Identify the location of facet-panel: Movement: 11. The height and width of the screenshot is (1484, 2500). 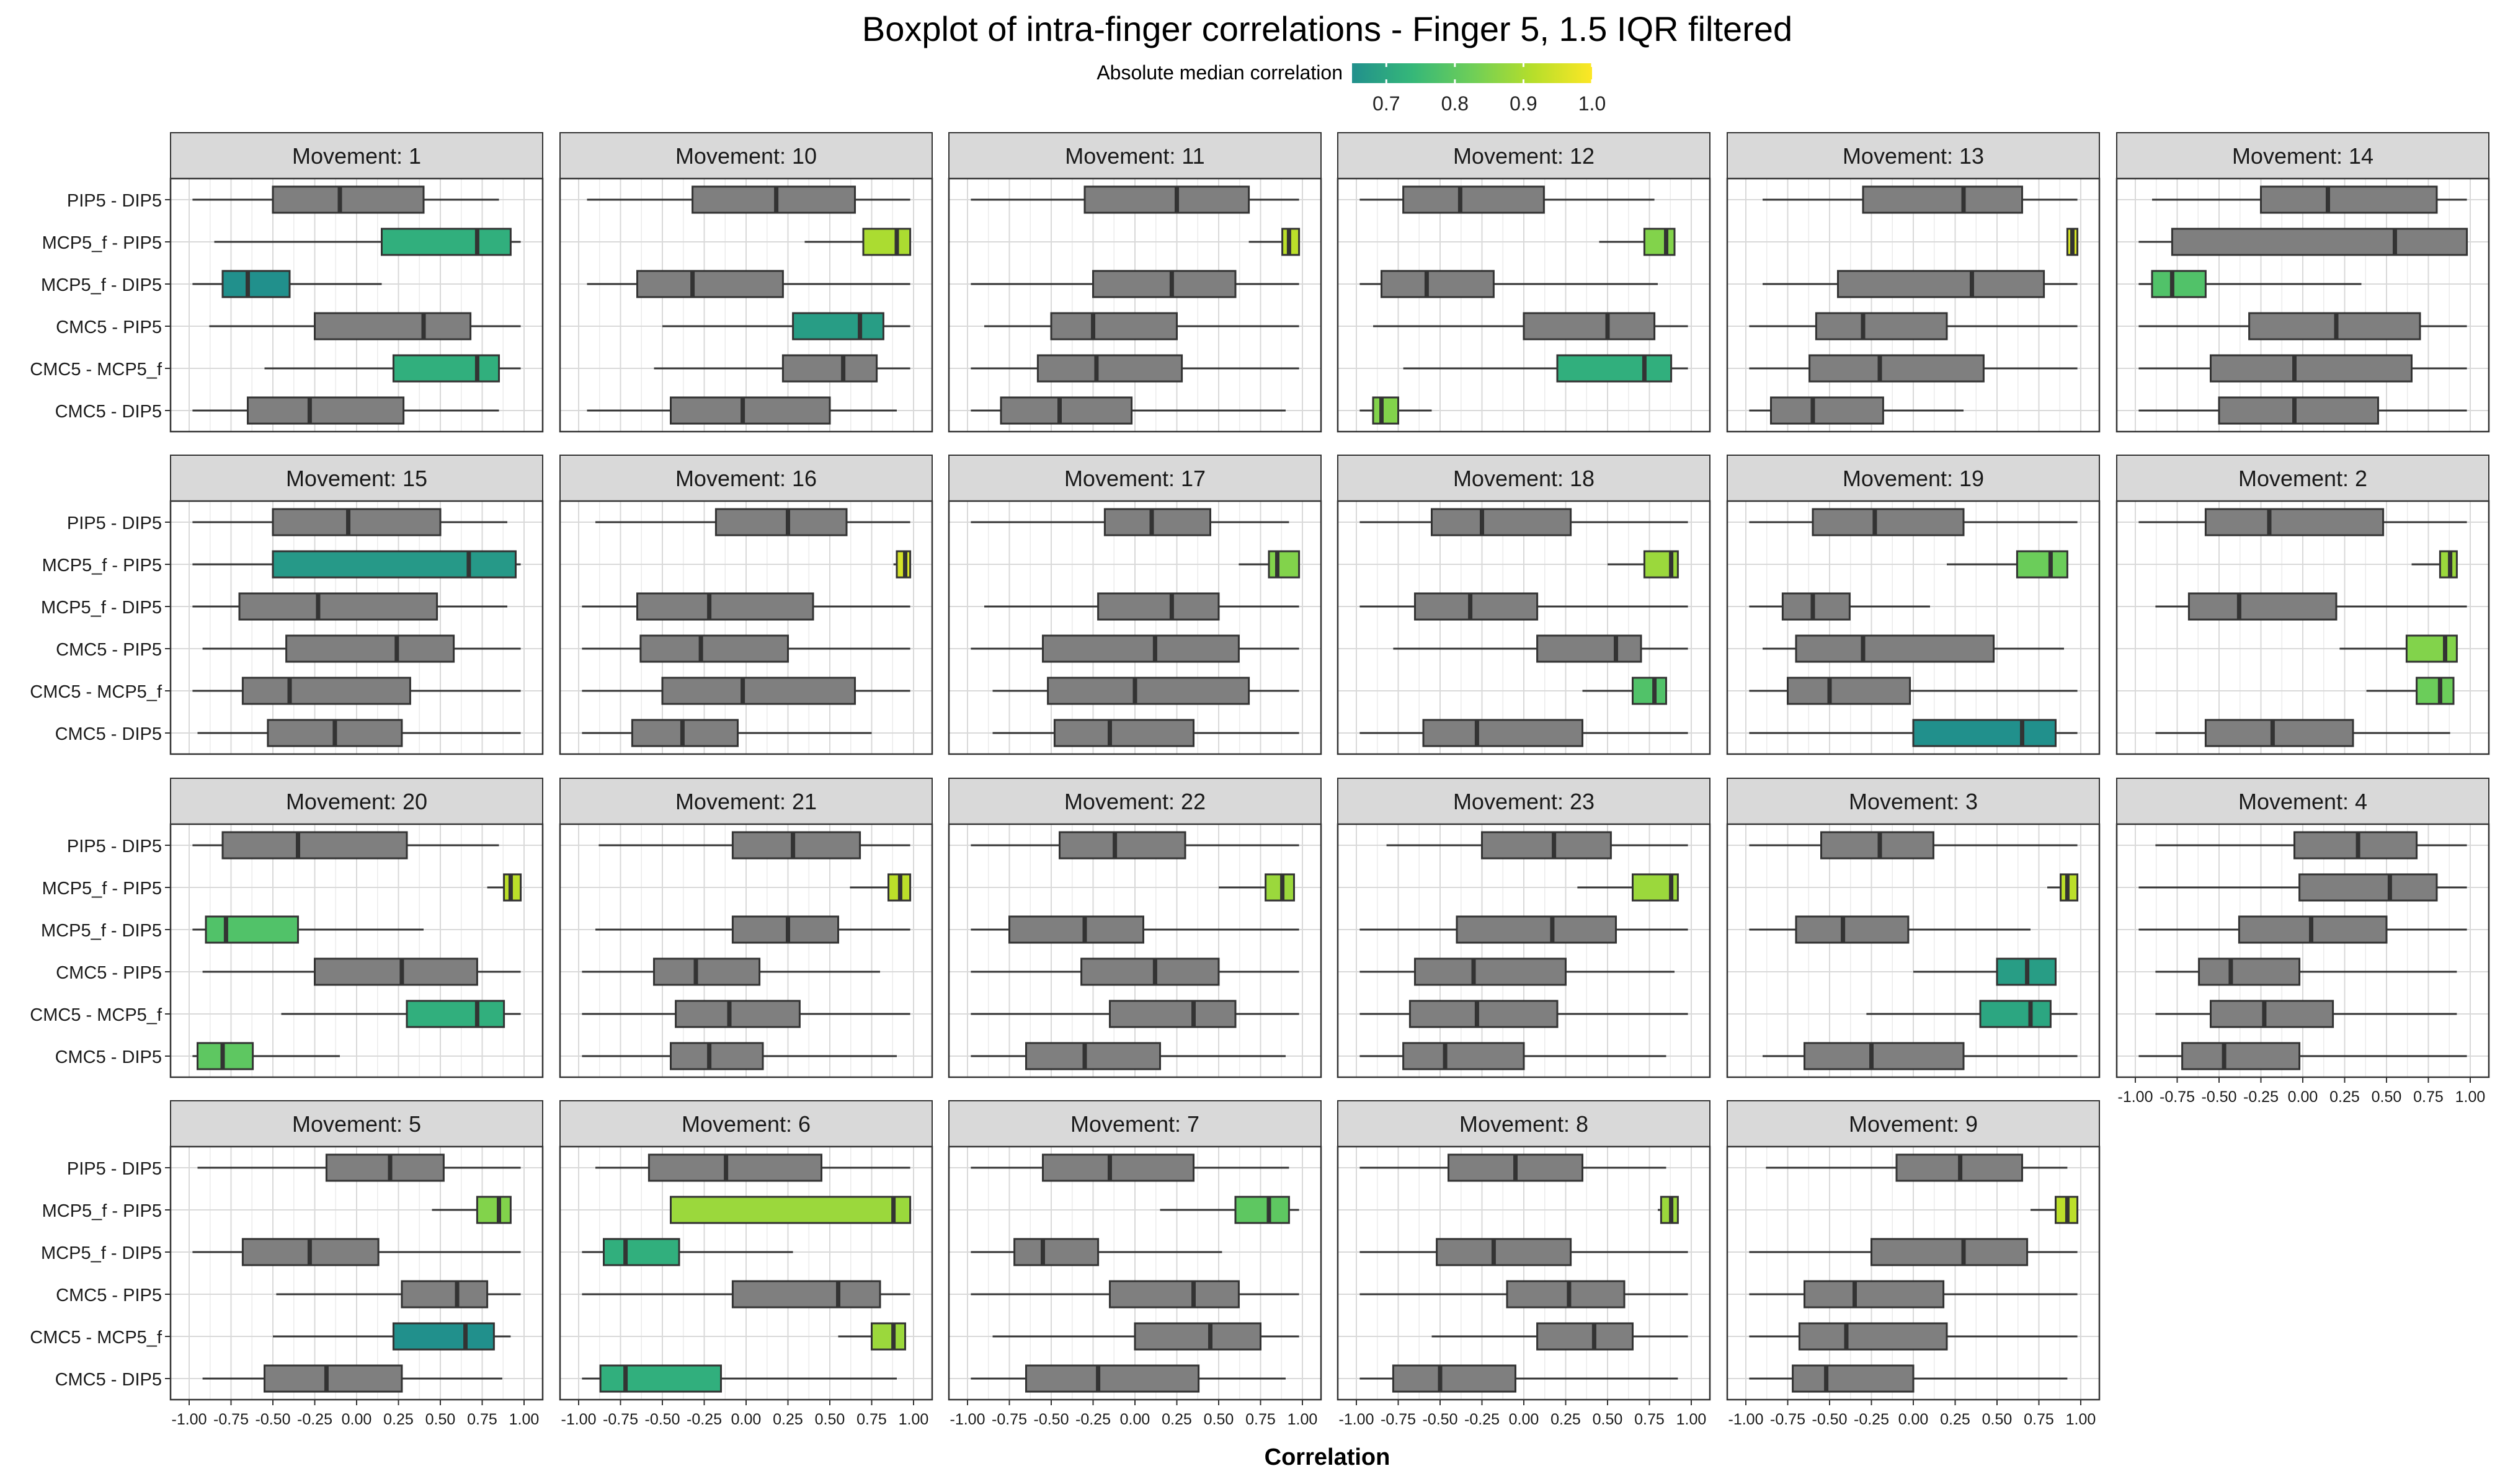
(1135, 282).